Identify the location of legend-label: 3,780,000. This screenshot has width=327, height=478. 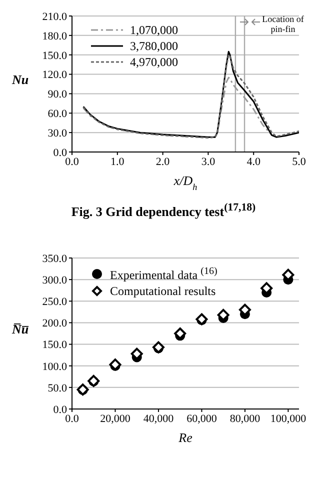
(154, 46).